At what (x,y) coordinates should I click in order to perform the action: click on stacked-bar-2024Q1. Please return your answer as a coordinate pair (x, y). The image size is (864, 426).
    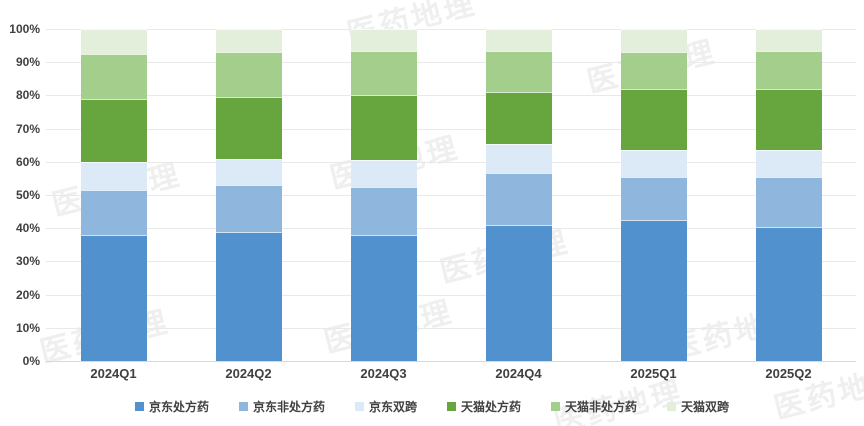
    Looking at the image, I should click on (113, 195).